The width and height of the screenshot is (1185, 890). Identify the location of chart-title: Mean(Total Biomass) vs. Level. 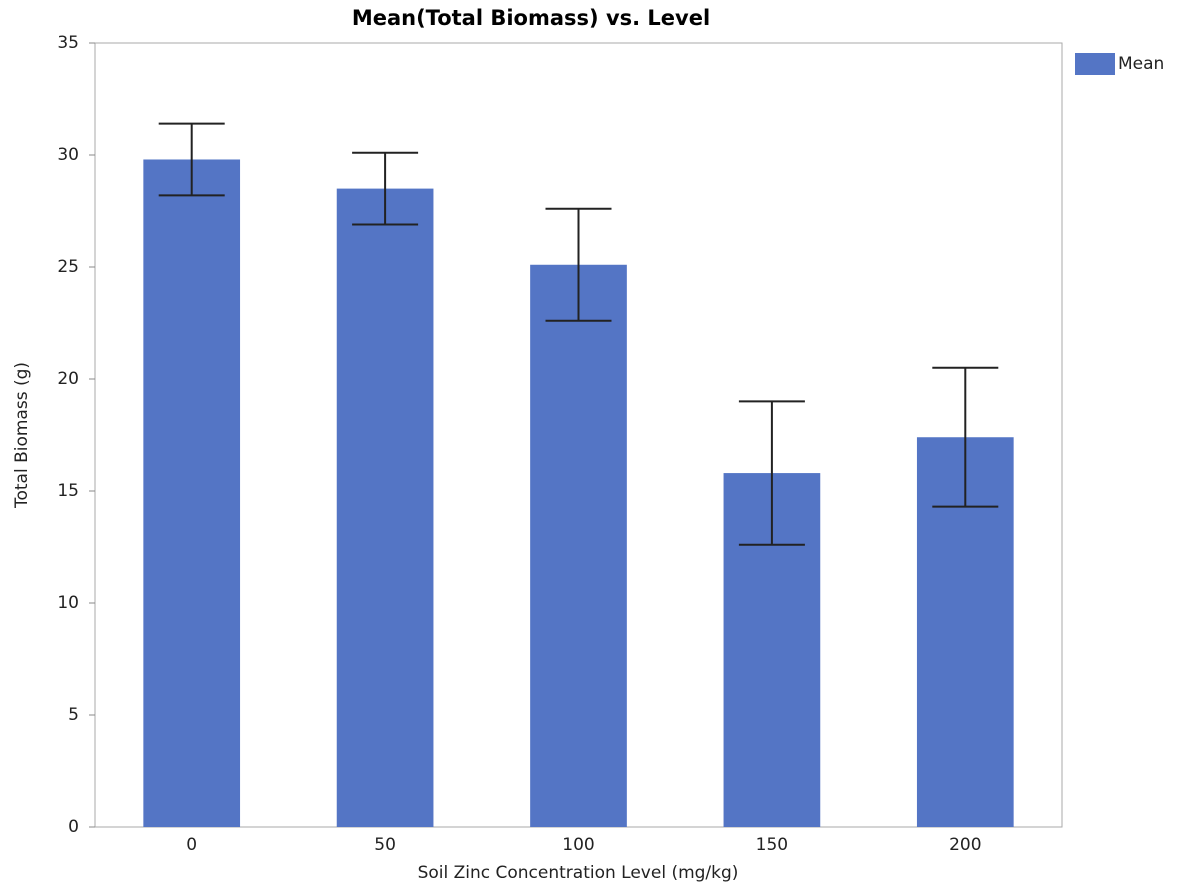
(531, 18).